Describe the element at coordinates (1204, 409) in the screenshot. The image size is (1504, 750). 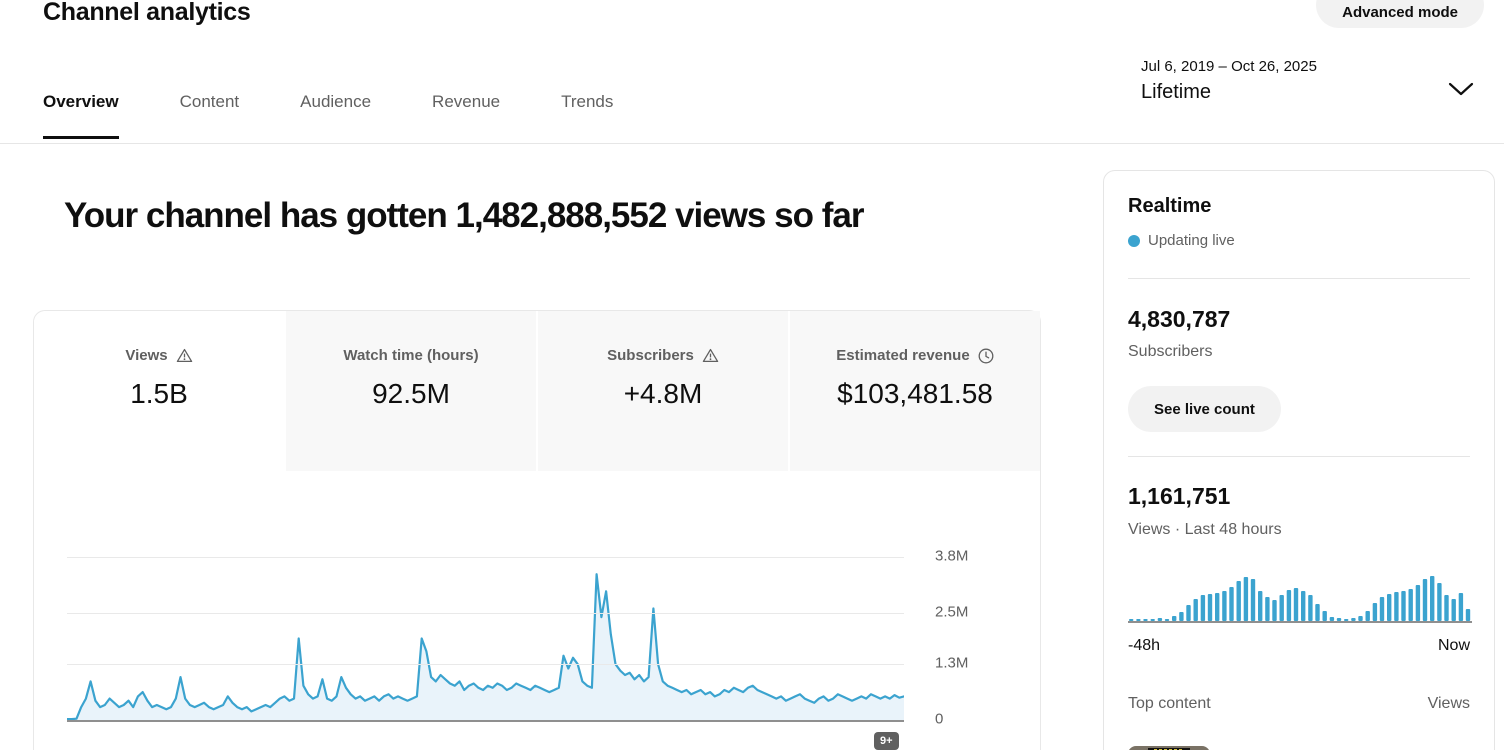
I see `see-live-count-button: See live count` at that location.